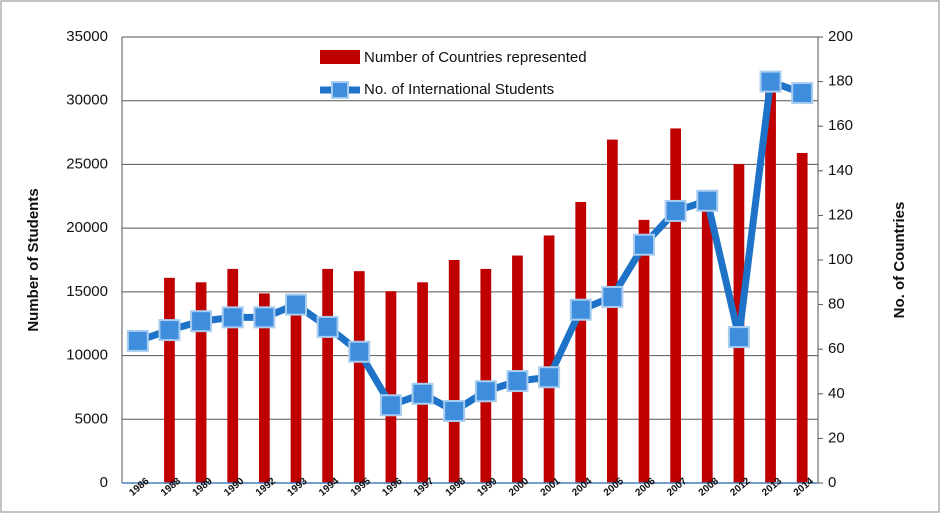 The height and width of the screenshot is (515, 942). What do you see at coordinates (87, 291) in the screenshot?
I see `y-tick-label: 15000` at bounding box center [87, 291].